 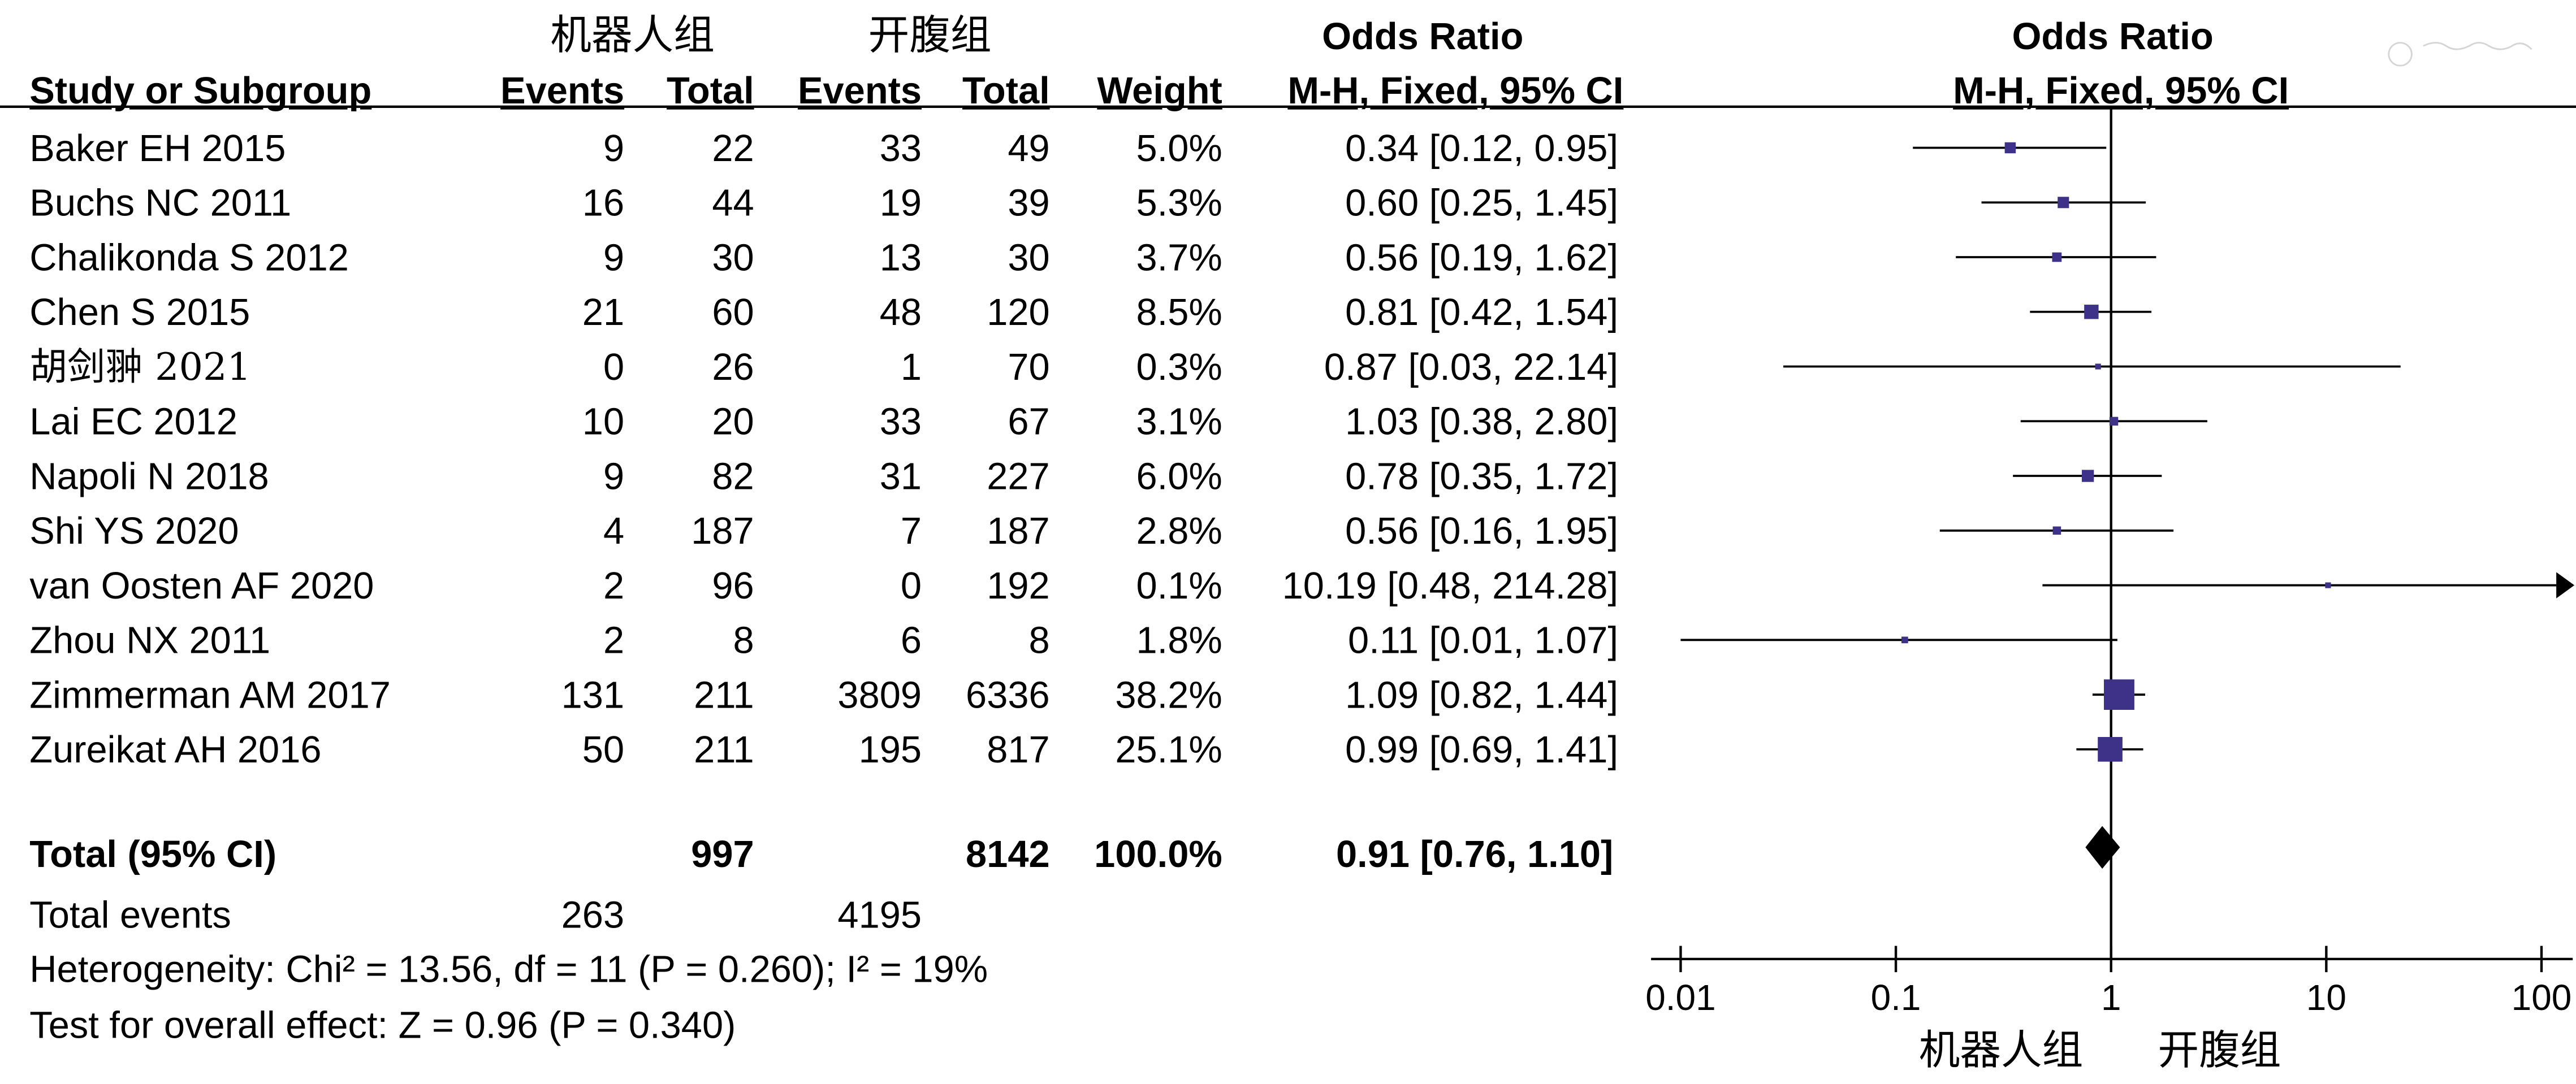 I want to click on row-weight: 6.0%, so click(x=1179, y=476).